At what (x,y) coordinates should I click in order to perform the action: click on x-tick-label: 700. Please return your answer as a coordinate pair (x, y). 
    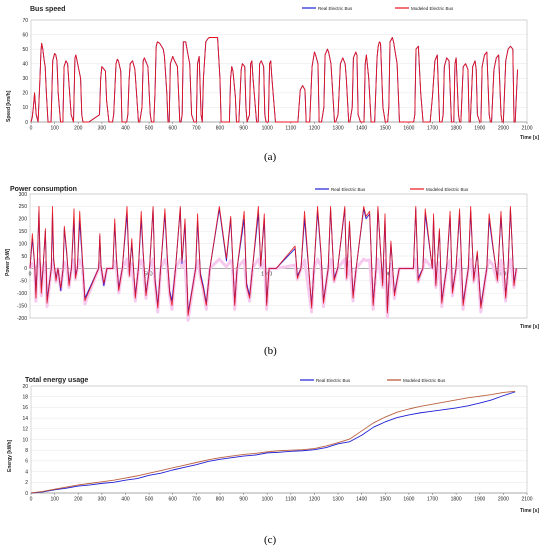
    Looking at the image, I should click on (196, 500).